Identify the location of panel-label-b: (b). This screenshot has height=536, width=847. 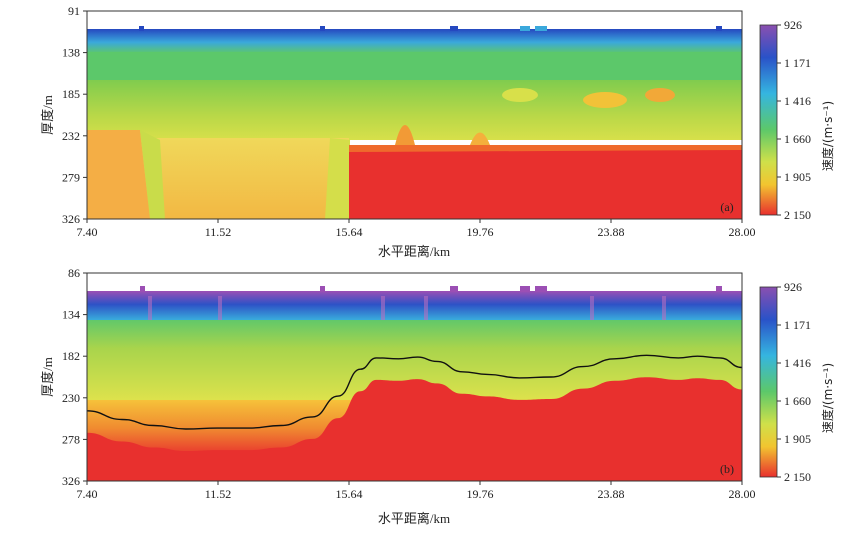
(727, 469).